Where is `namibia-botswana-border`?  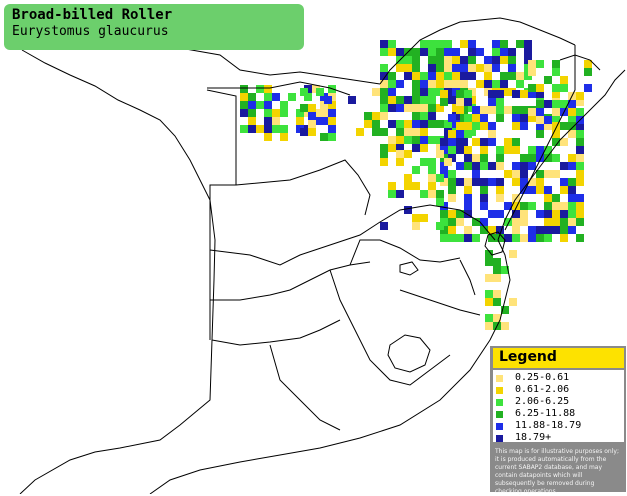
namibia-botswana-border is located at coordinates (221, 214).